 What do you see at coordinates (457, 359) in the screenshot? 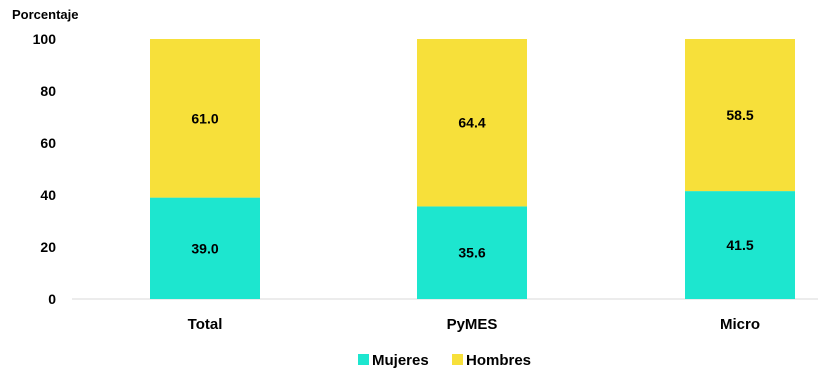
I see `legend-swatch-hombres` at bounding box center [457, 359].